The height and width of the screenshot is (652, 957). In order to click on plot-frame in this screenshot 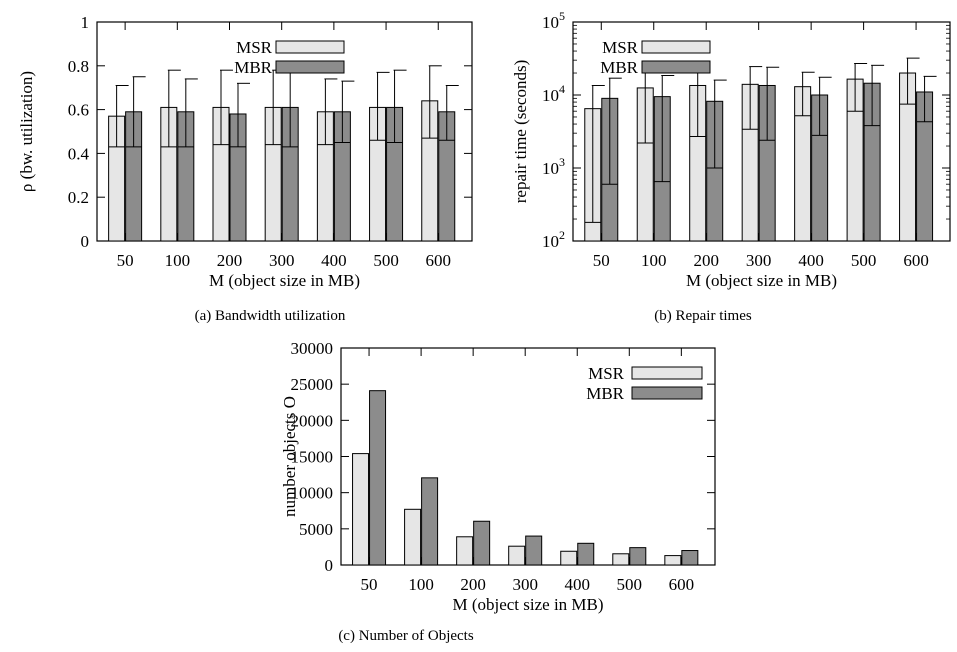, I will do `click(528, 456)`.